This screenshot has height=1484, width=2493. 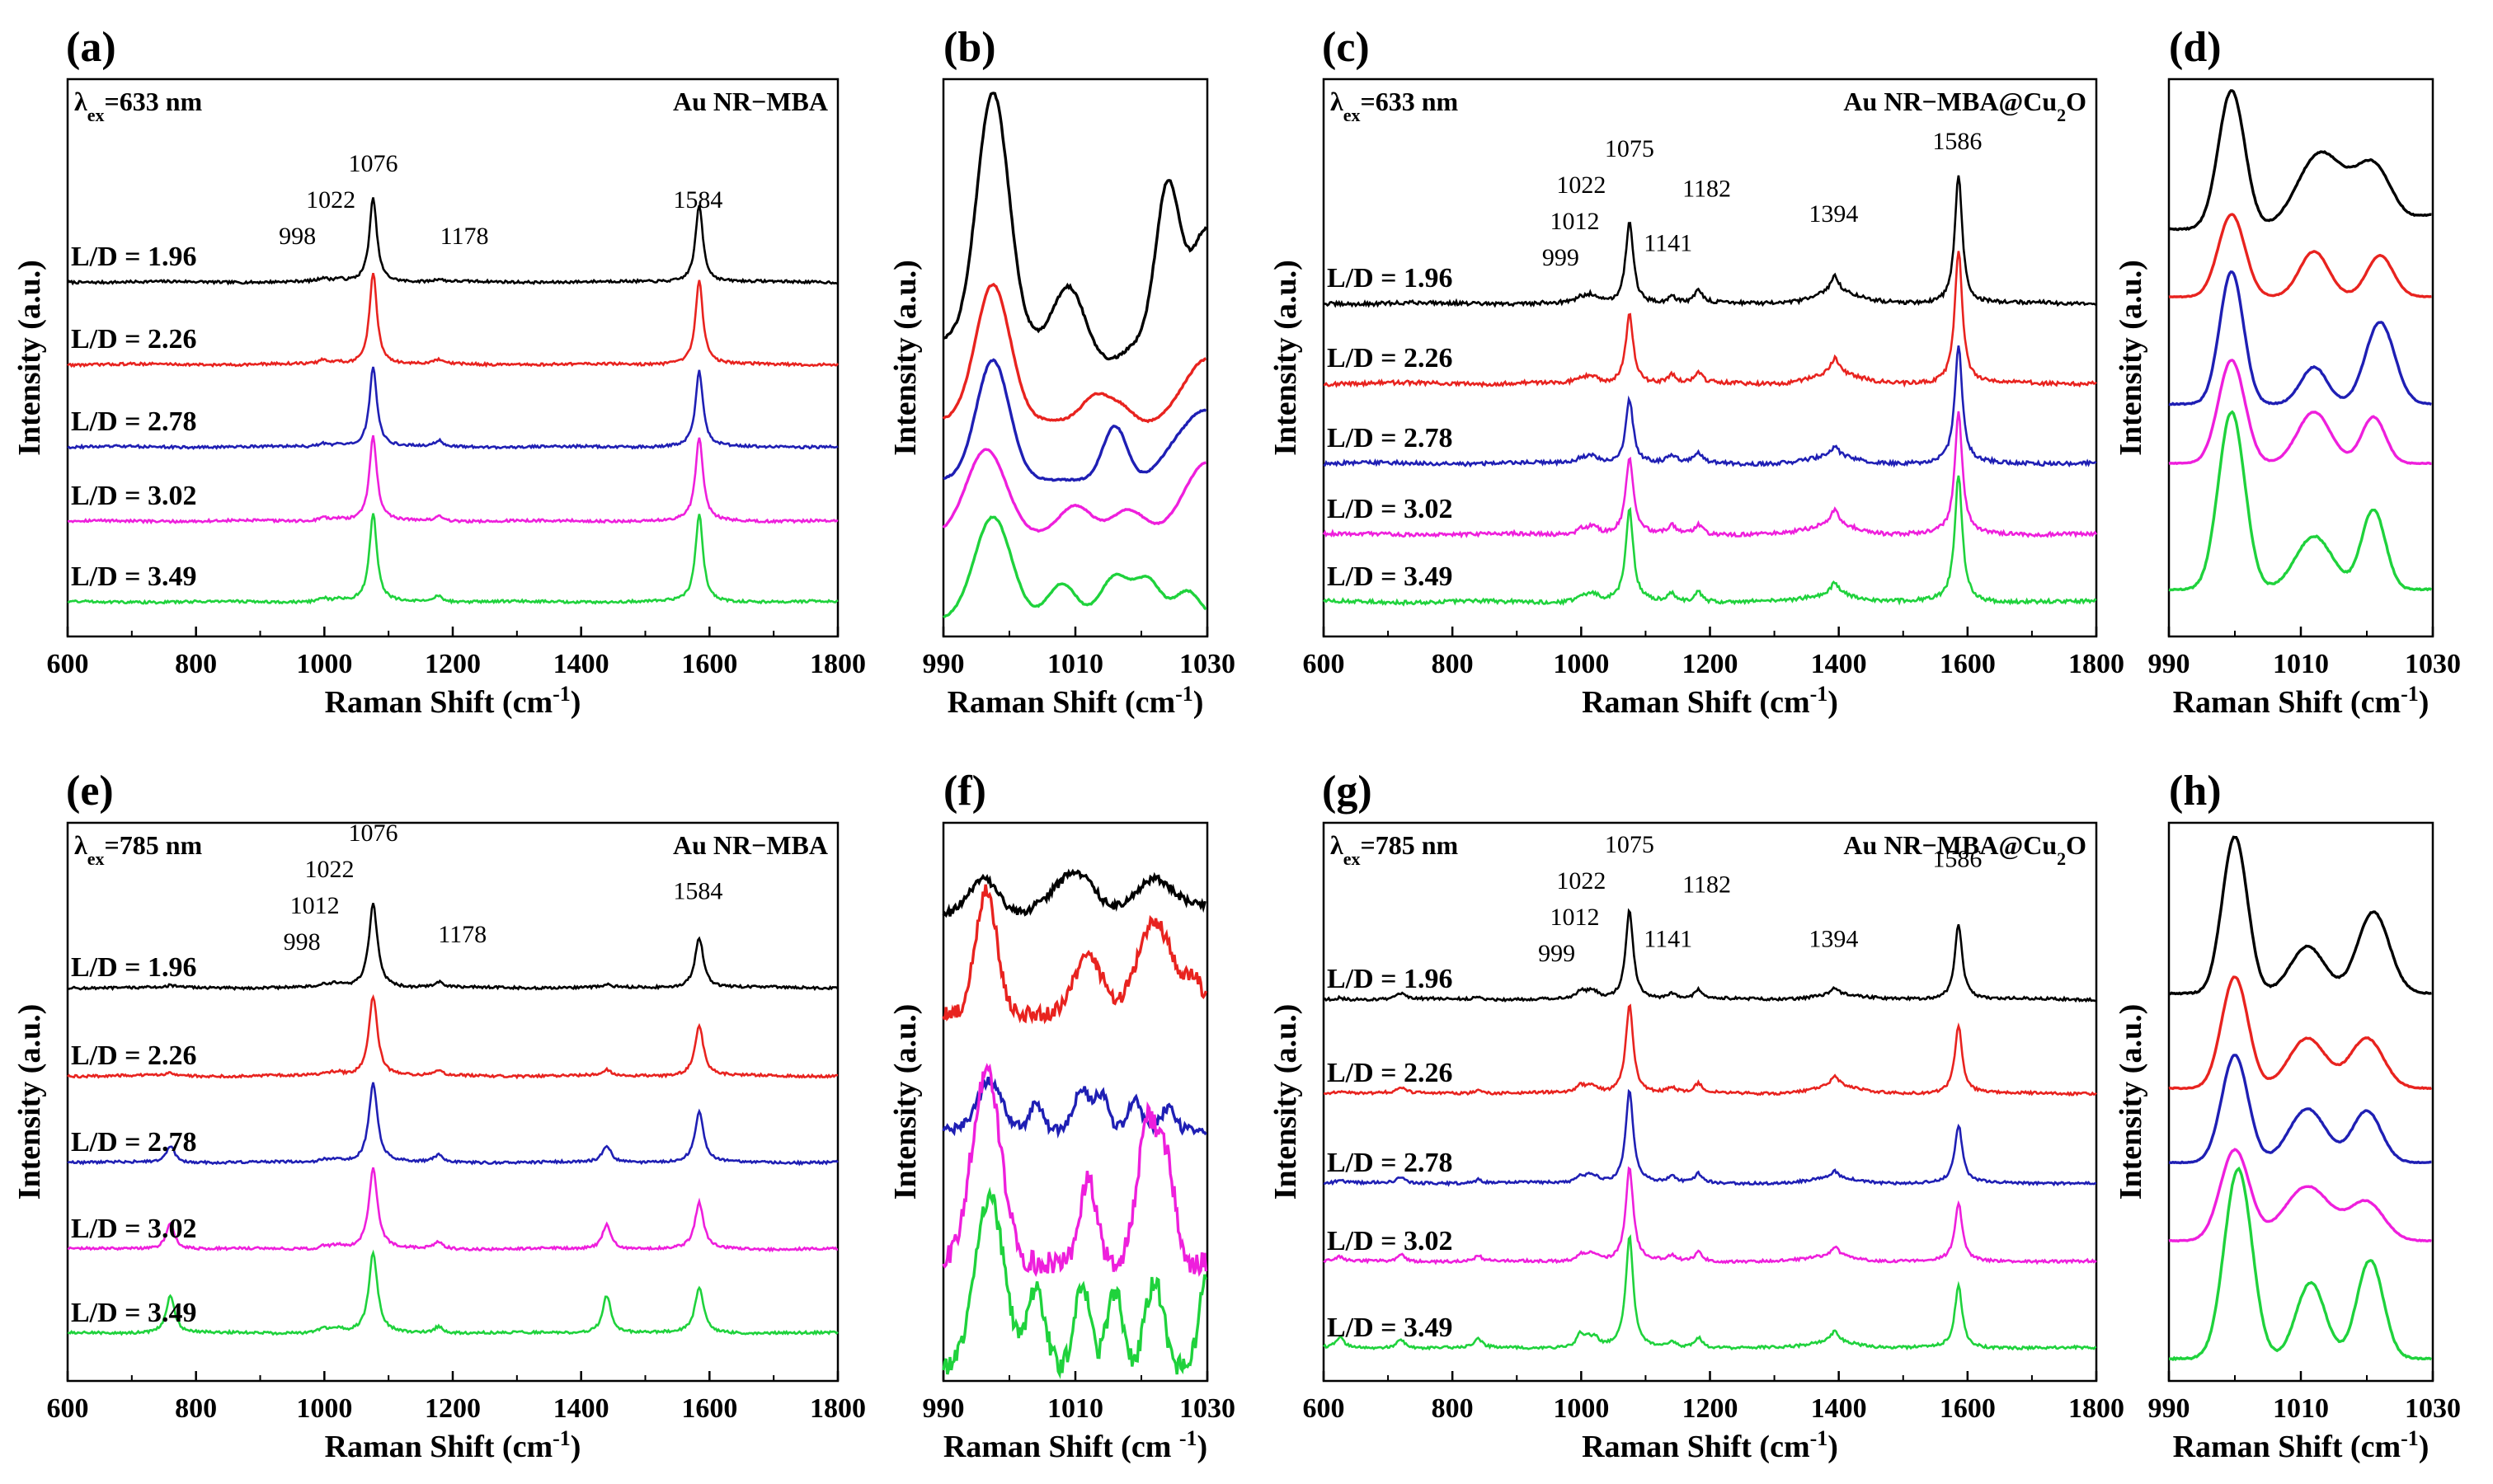 What do you see at coordinates (464, 236) in the screenshot?
I see `peak-label: 1178` at bounding box center [464, 236].